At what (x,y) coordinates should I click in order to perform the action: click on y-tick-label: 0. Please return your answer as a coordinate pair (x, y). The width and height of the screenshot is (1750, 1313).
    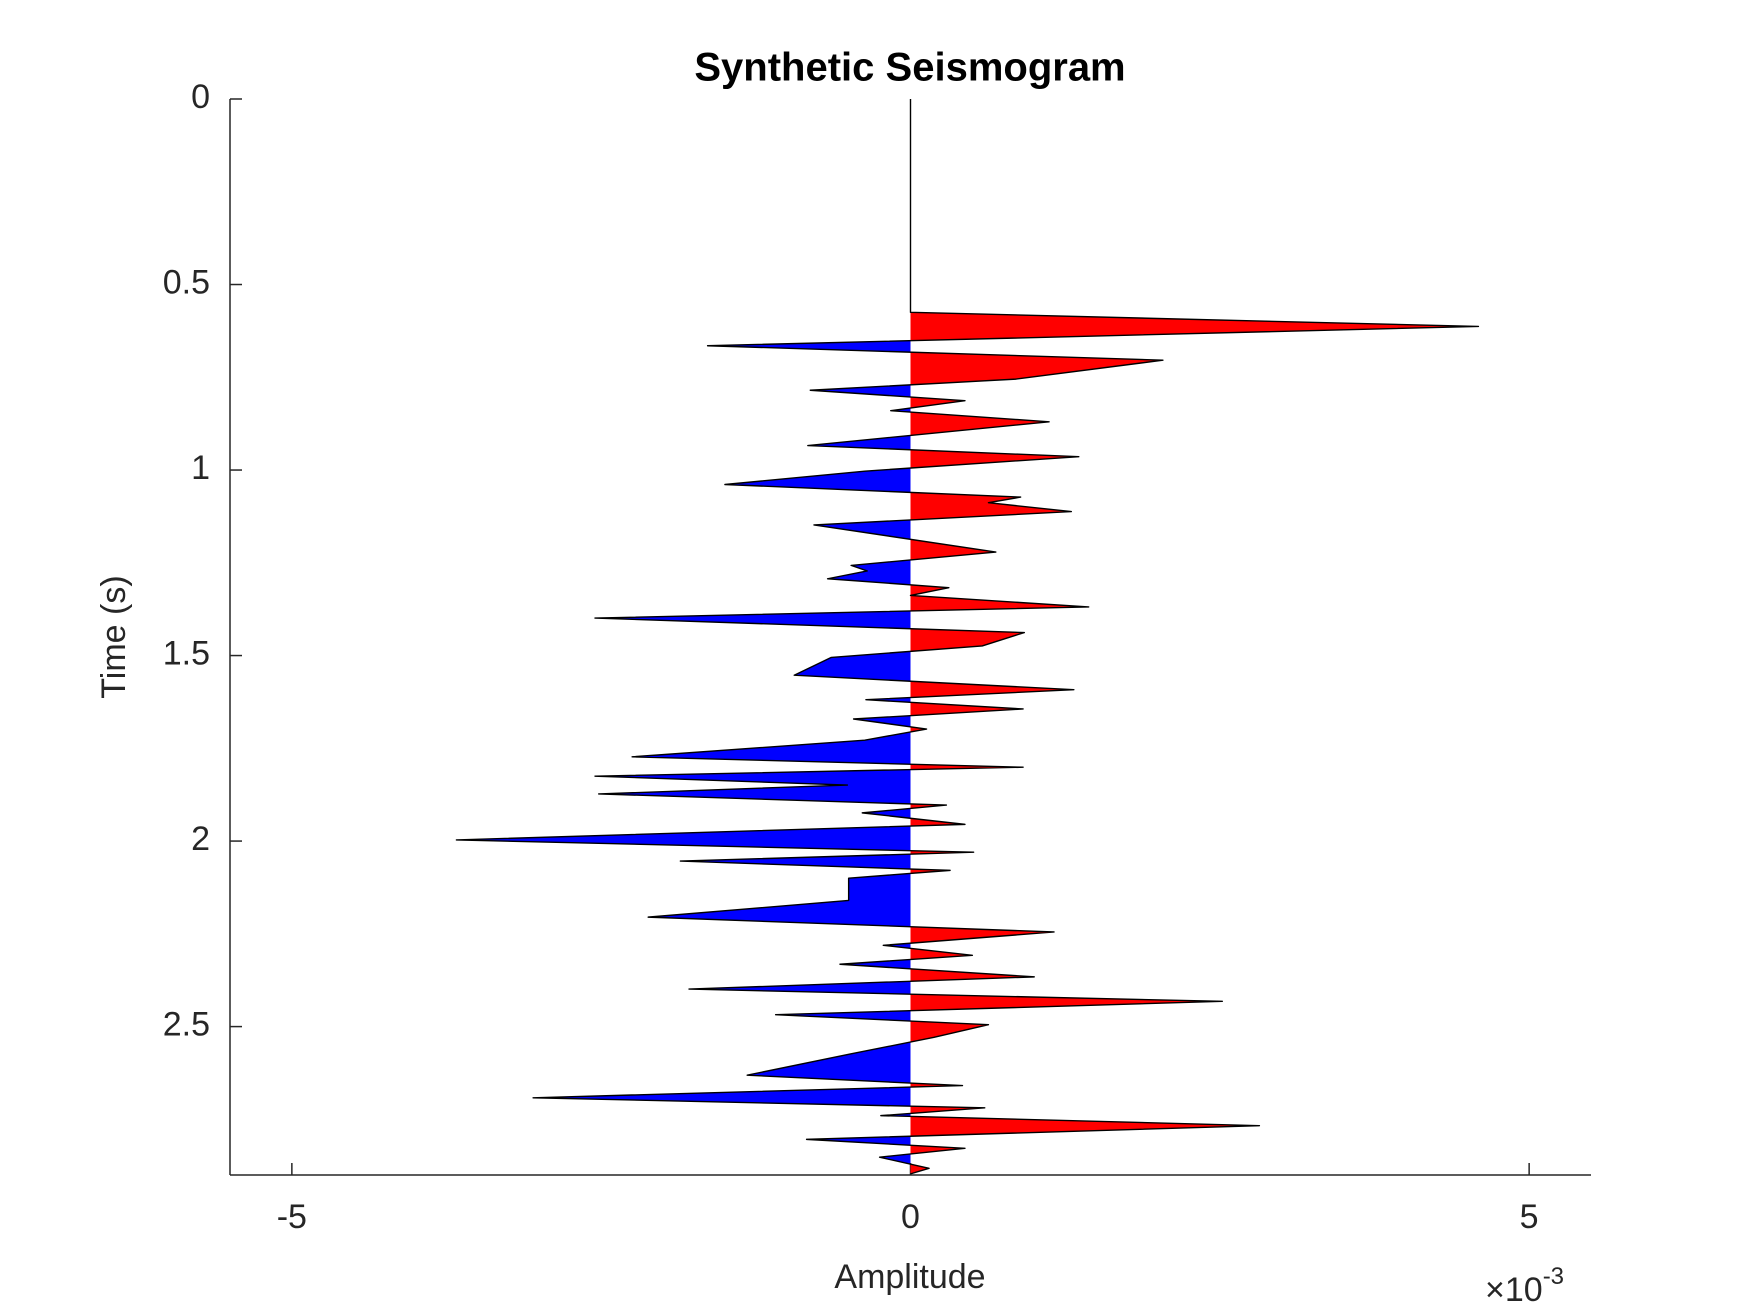
    Looking at the image, I should click on (200, 97).